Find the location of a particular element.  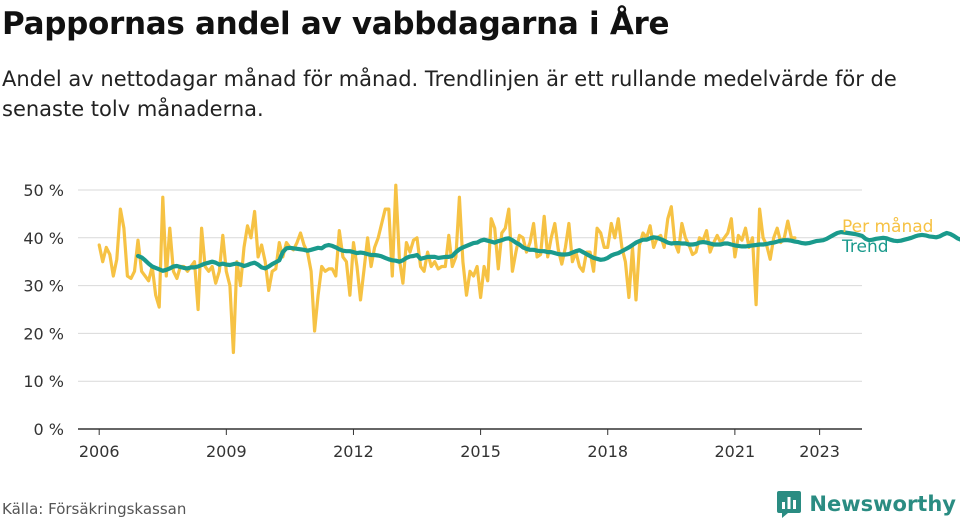

y-tick-label: 50 % is located at coordinates (43, 190).